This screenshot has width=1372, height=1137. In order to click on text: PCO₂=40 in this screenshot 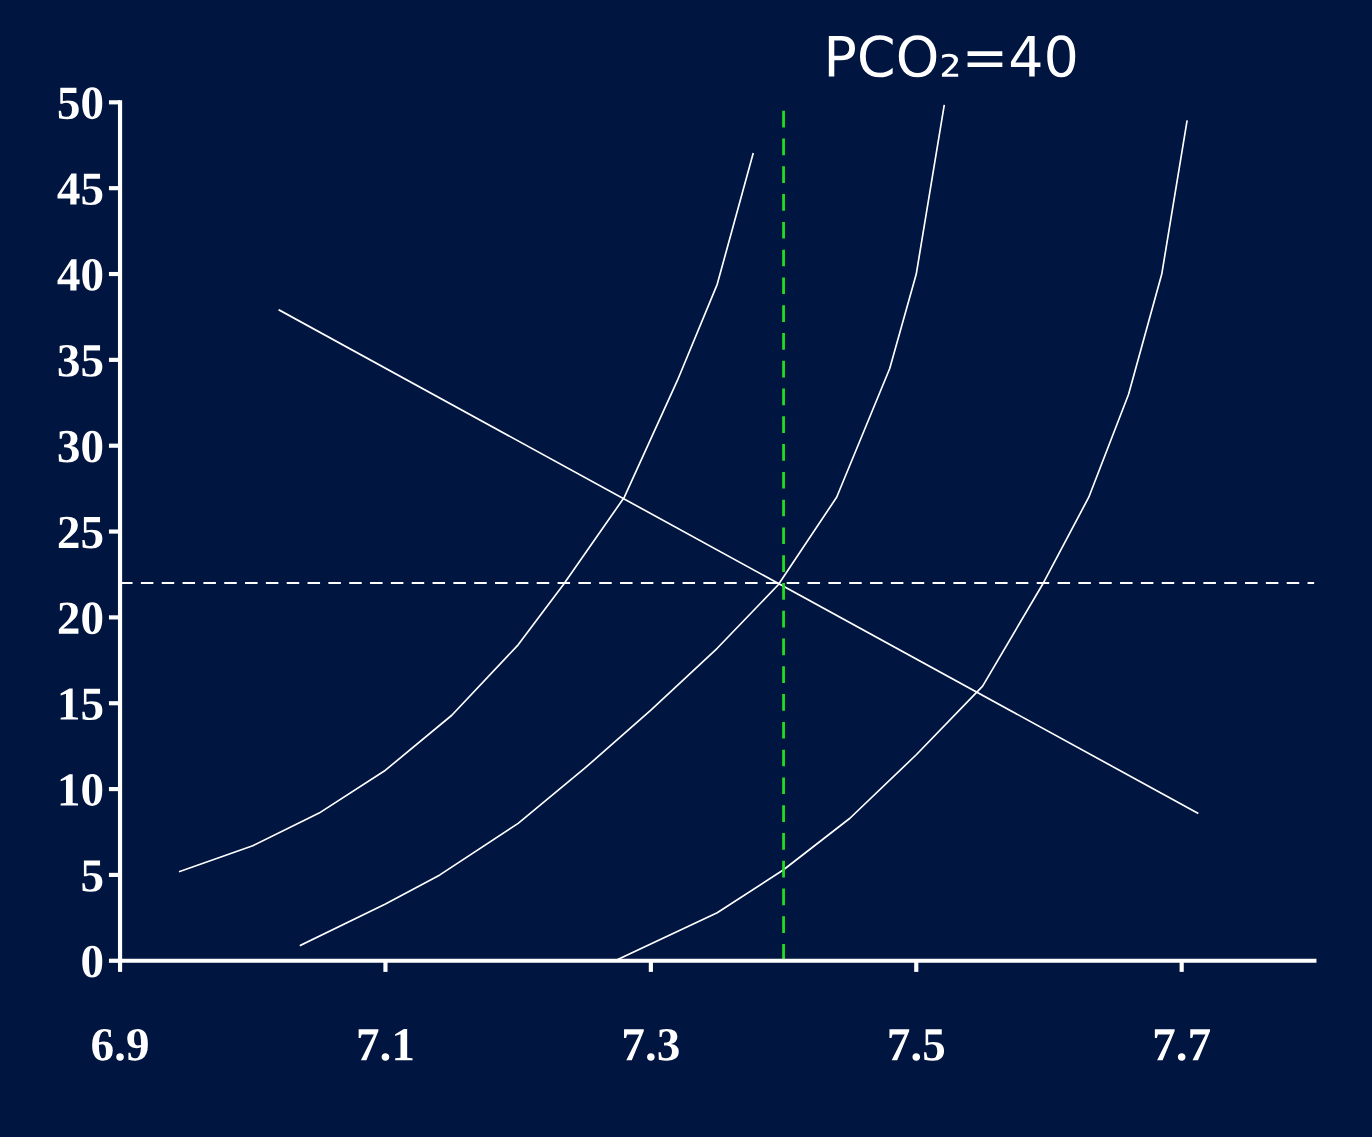, I will do `click(952, 56)`.